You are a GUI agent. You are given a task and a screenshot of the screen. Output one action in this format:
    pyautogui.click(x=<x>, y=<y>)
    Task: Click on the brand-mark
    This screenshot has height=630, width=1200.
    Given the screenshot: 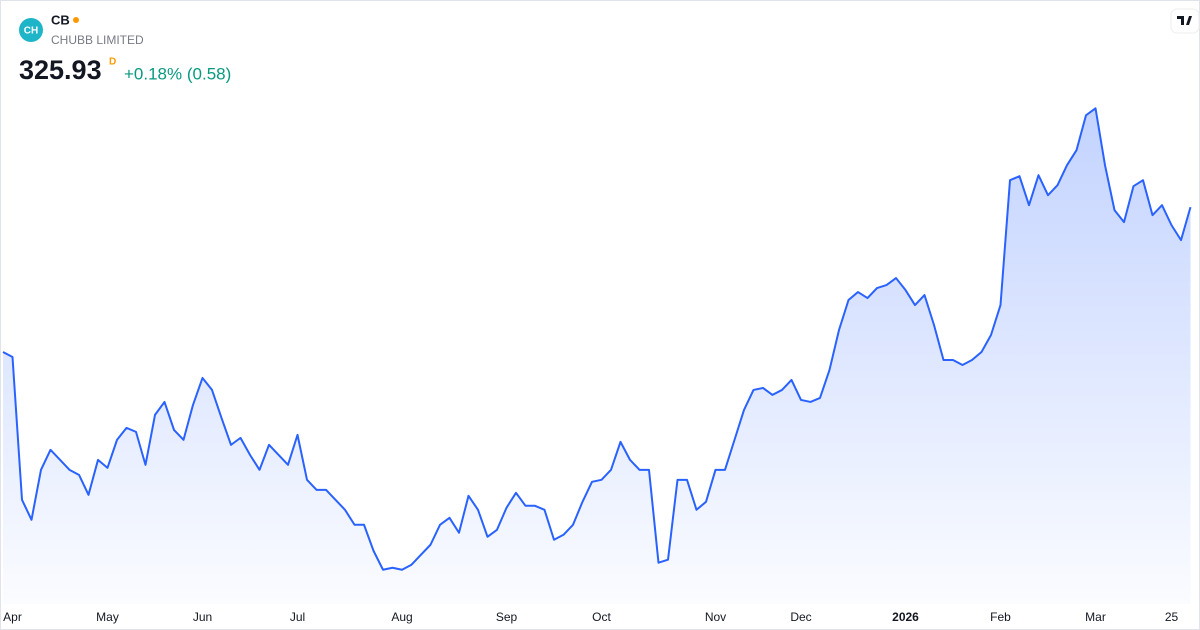 What is the action you would take?
    pyautogui.click(x=1184, y=20)
    